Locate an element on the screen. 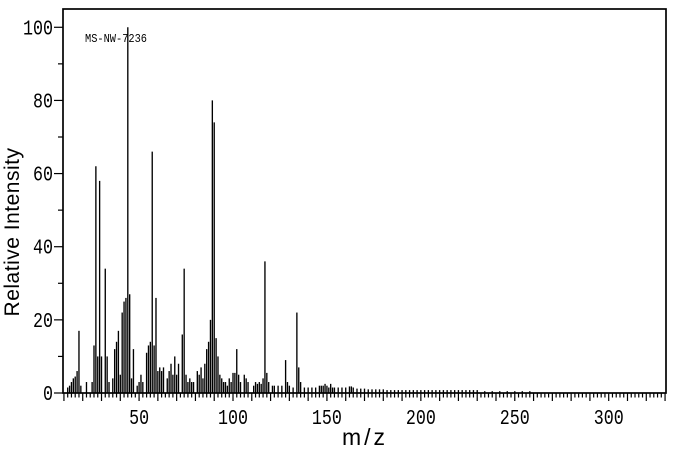  y-tick-label: 0 is located at coordinates (48, 395).